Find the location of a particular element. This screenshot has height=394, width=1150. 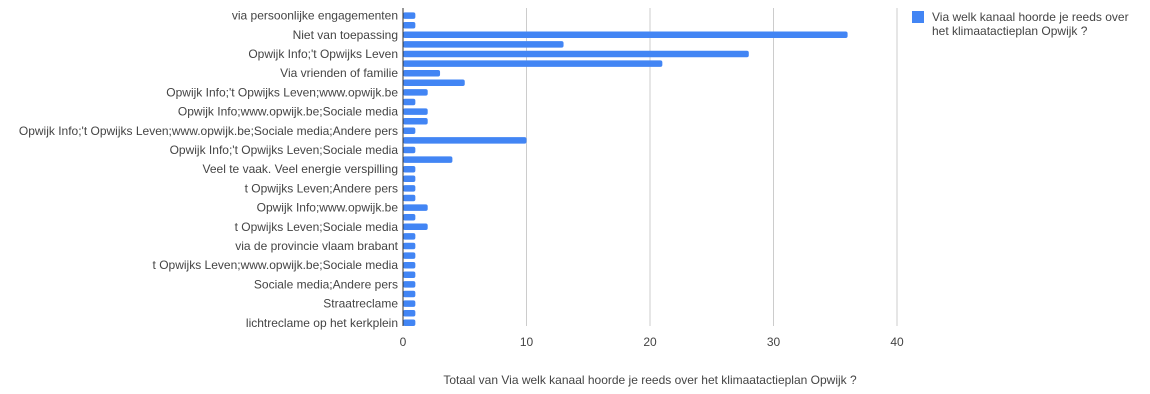

category-label-0: via persoonlijke engagementen is located at coordinates (315, 16).